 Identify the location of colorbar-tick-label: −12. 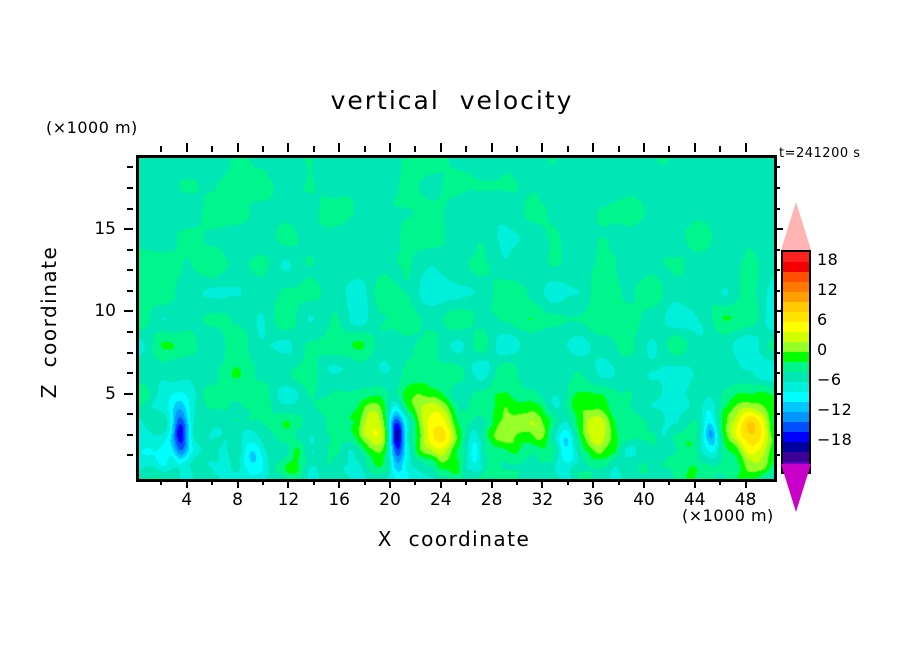
(835, 409).